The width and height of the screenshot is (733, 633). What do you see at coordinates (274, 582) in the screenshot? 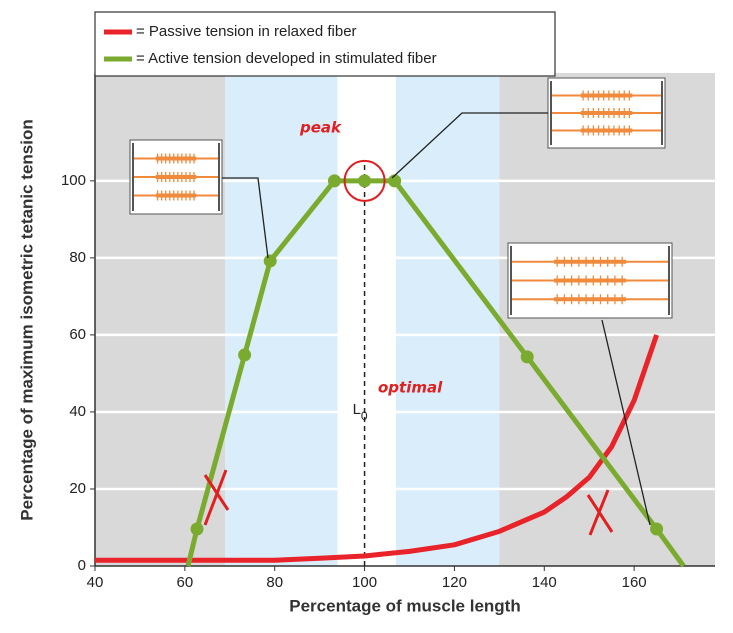
I see `x-tick-label: 80` at bounding box center [274, 582].